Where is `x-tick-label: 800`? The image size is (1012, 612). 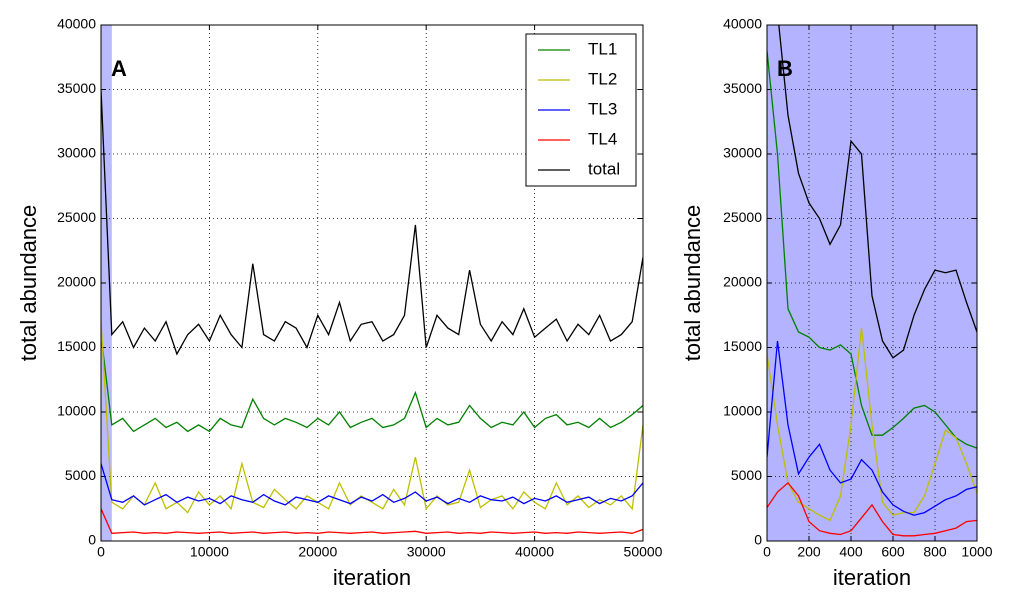 x-tick-label: 800 is located at coordinates (935, 552).